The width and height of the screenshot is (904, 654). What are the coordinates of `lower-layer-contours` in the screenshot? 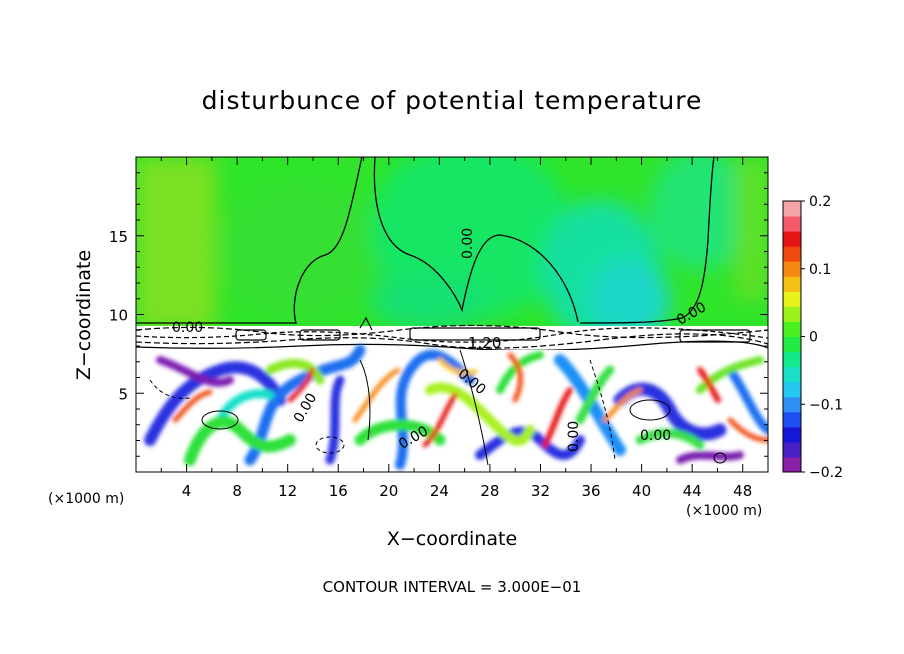 It's located at (438, 407).